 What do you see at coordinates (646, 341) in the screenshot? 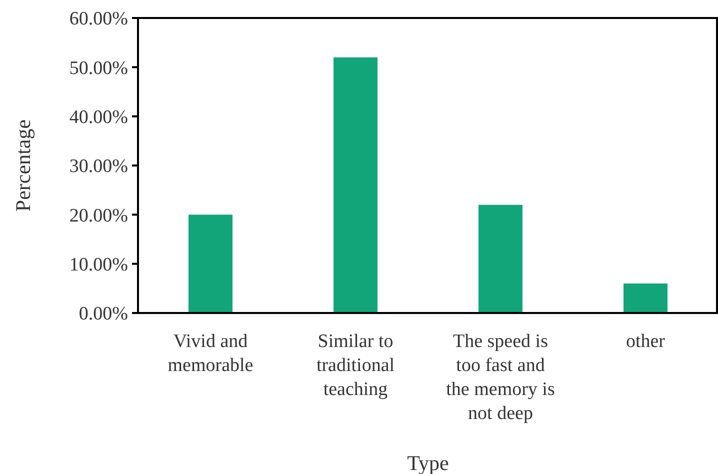
I see `x-tick-label: other` at bounding box center [646, 341].